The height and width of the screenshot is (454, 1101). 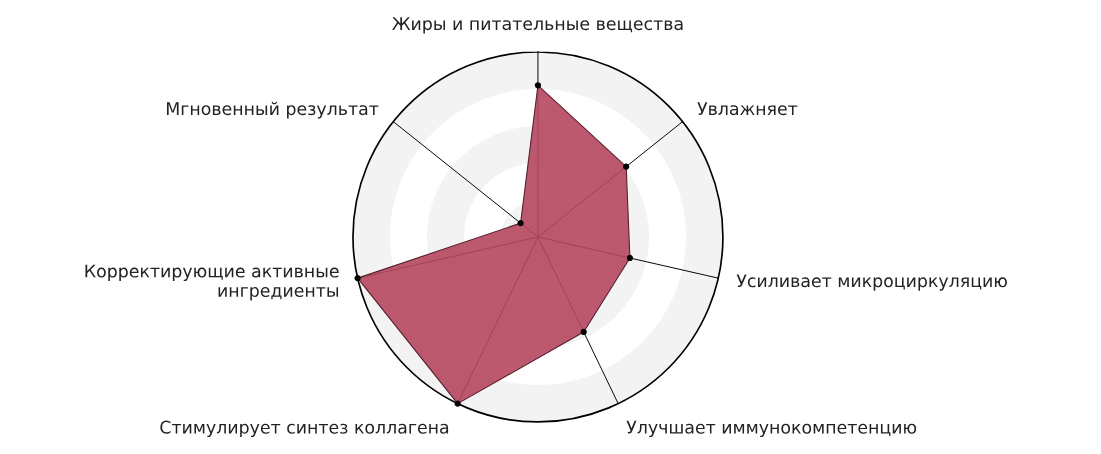 What do you see at coordinates (771, 429) in the screenshot?
I see `spoke-label: Улучшает иммунокомпетенцию` at bounding box center [771, 429].